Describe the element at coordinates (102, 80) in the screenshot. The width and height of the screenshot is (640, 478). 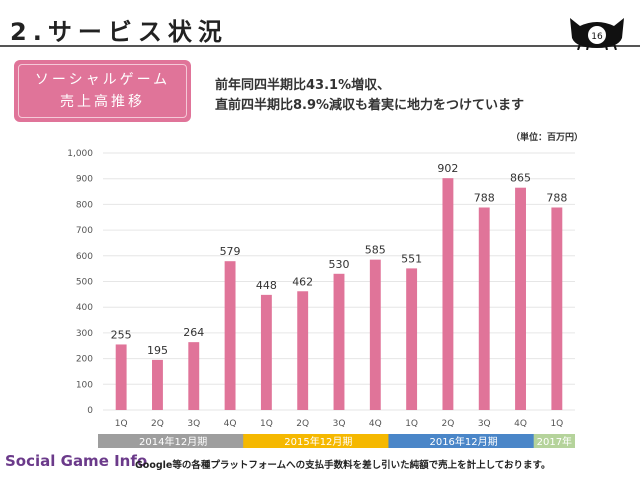
I see `badge-line-1: ソーシャルゲーム` at that location.